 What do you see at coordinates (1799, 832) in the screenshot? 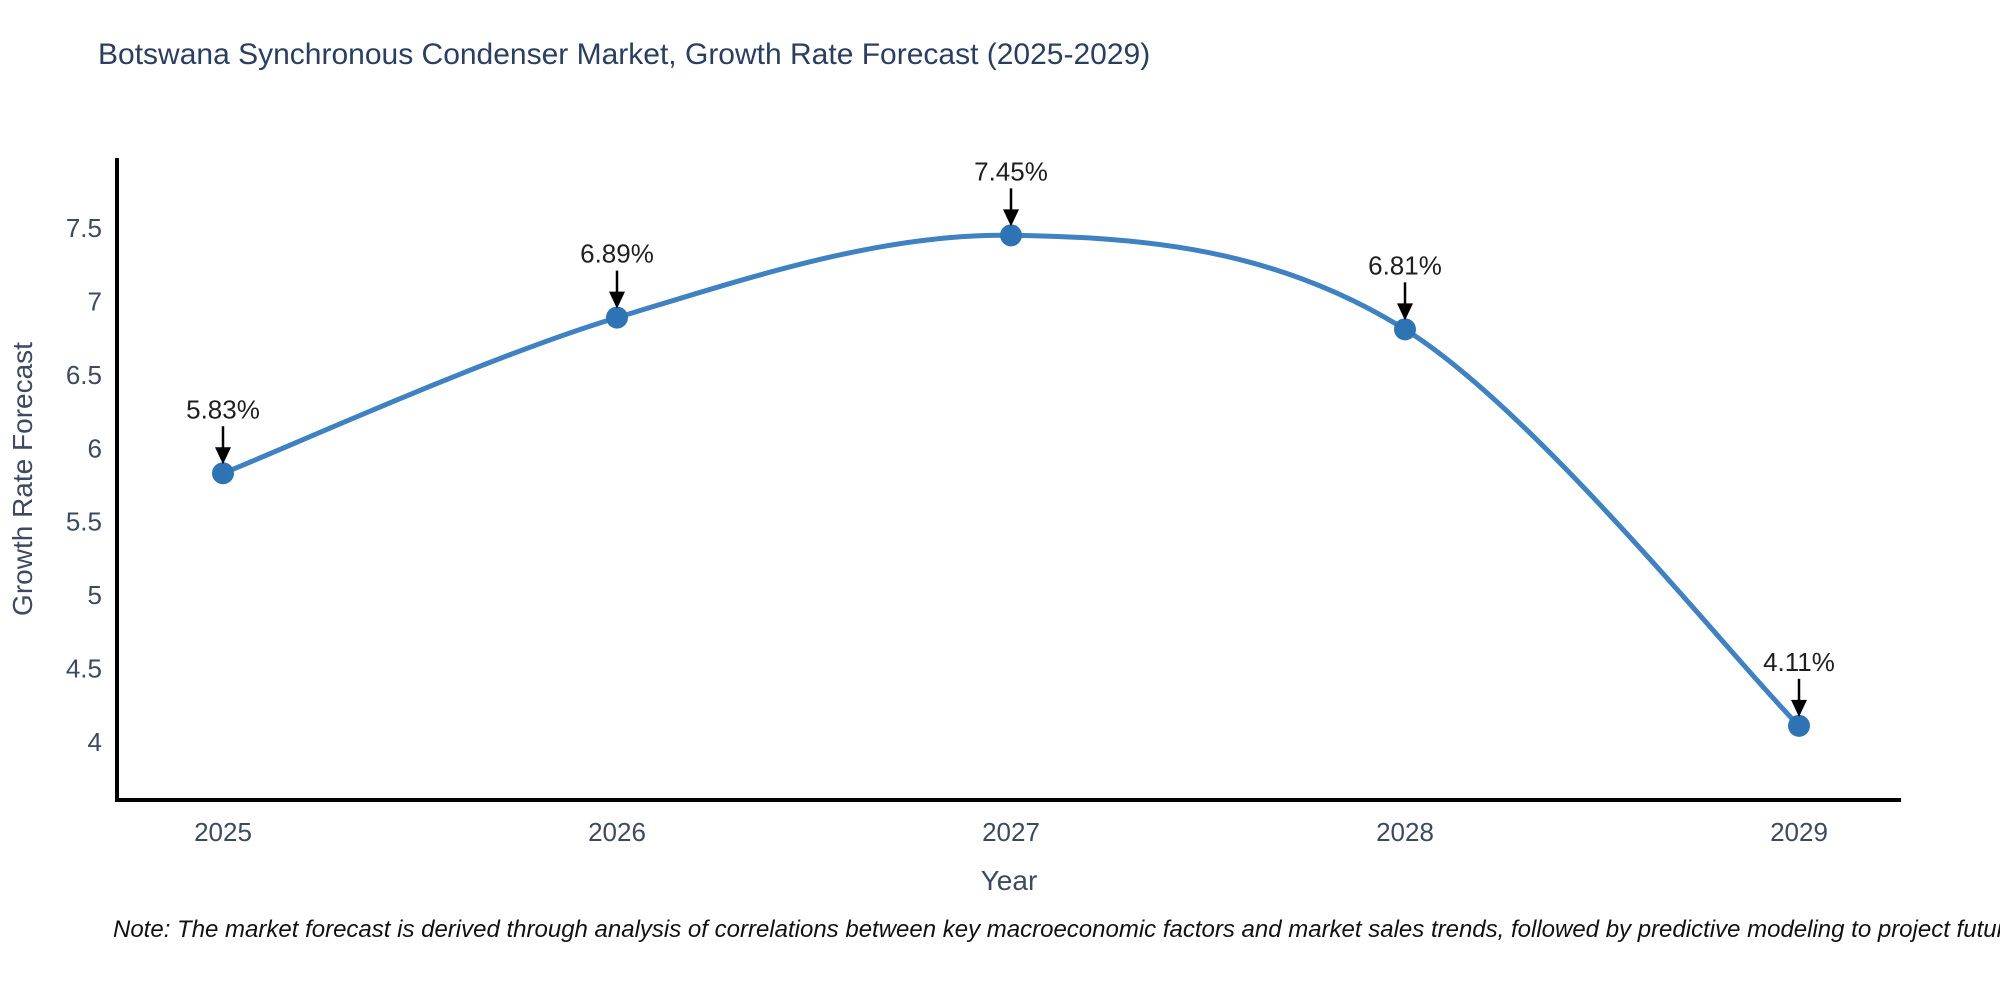
I see `x-tick-label: 2029` at bounding box center [1799, 832].